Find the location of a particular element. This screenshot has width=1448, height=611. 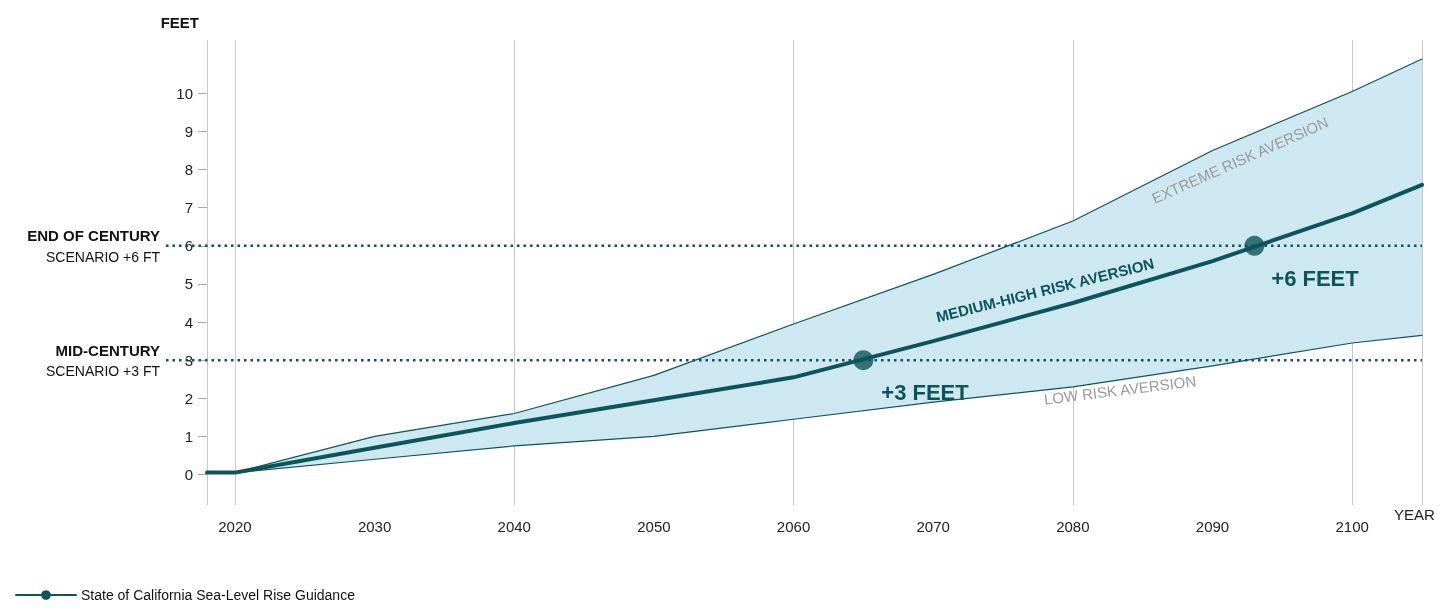

y-tick-label: 0 is located at coordinates (188, 475).